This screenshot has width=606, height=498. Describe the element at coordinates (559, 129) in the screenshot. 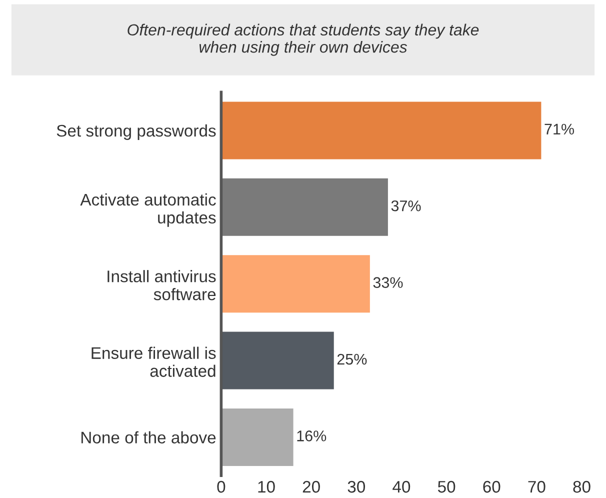

I see `data-label: 71%` at that location.